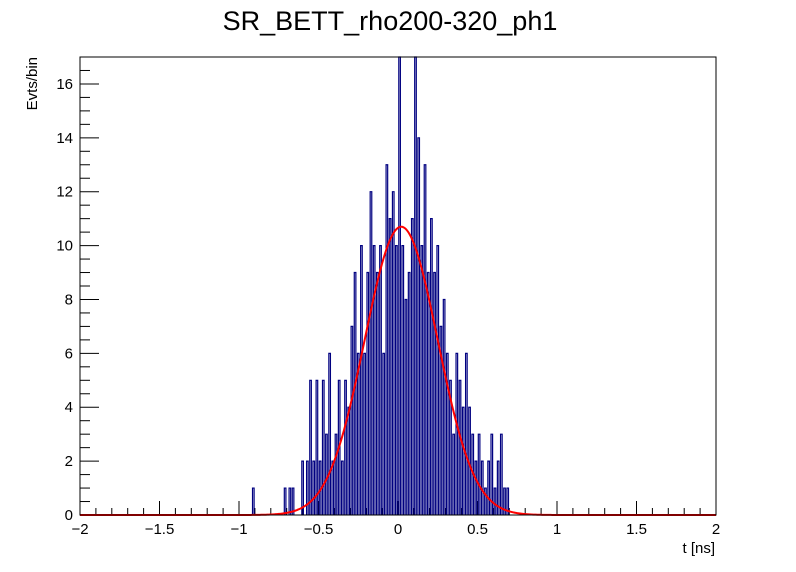 The width and height of the screenshot is (796, 572). I want to click on x-tick-label: 2, so click(716, 529).